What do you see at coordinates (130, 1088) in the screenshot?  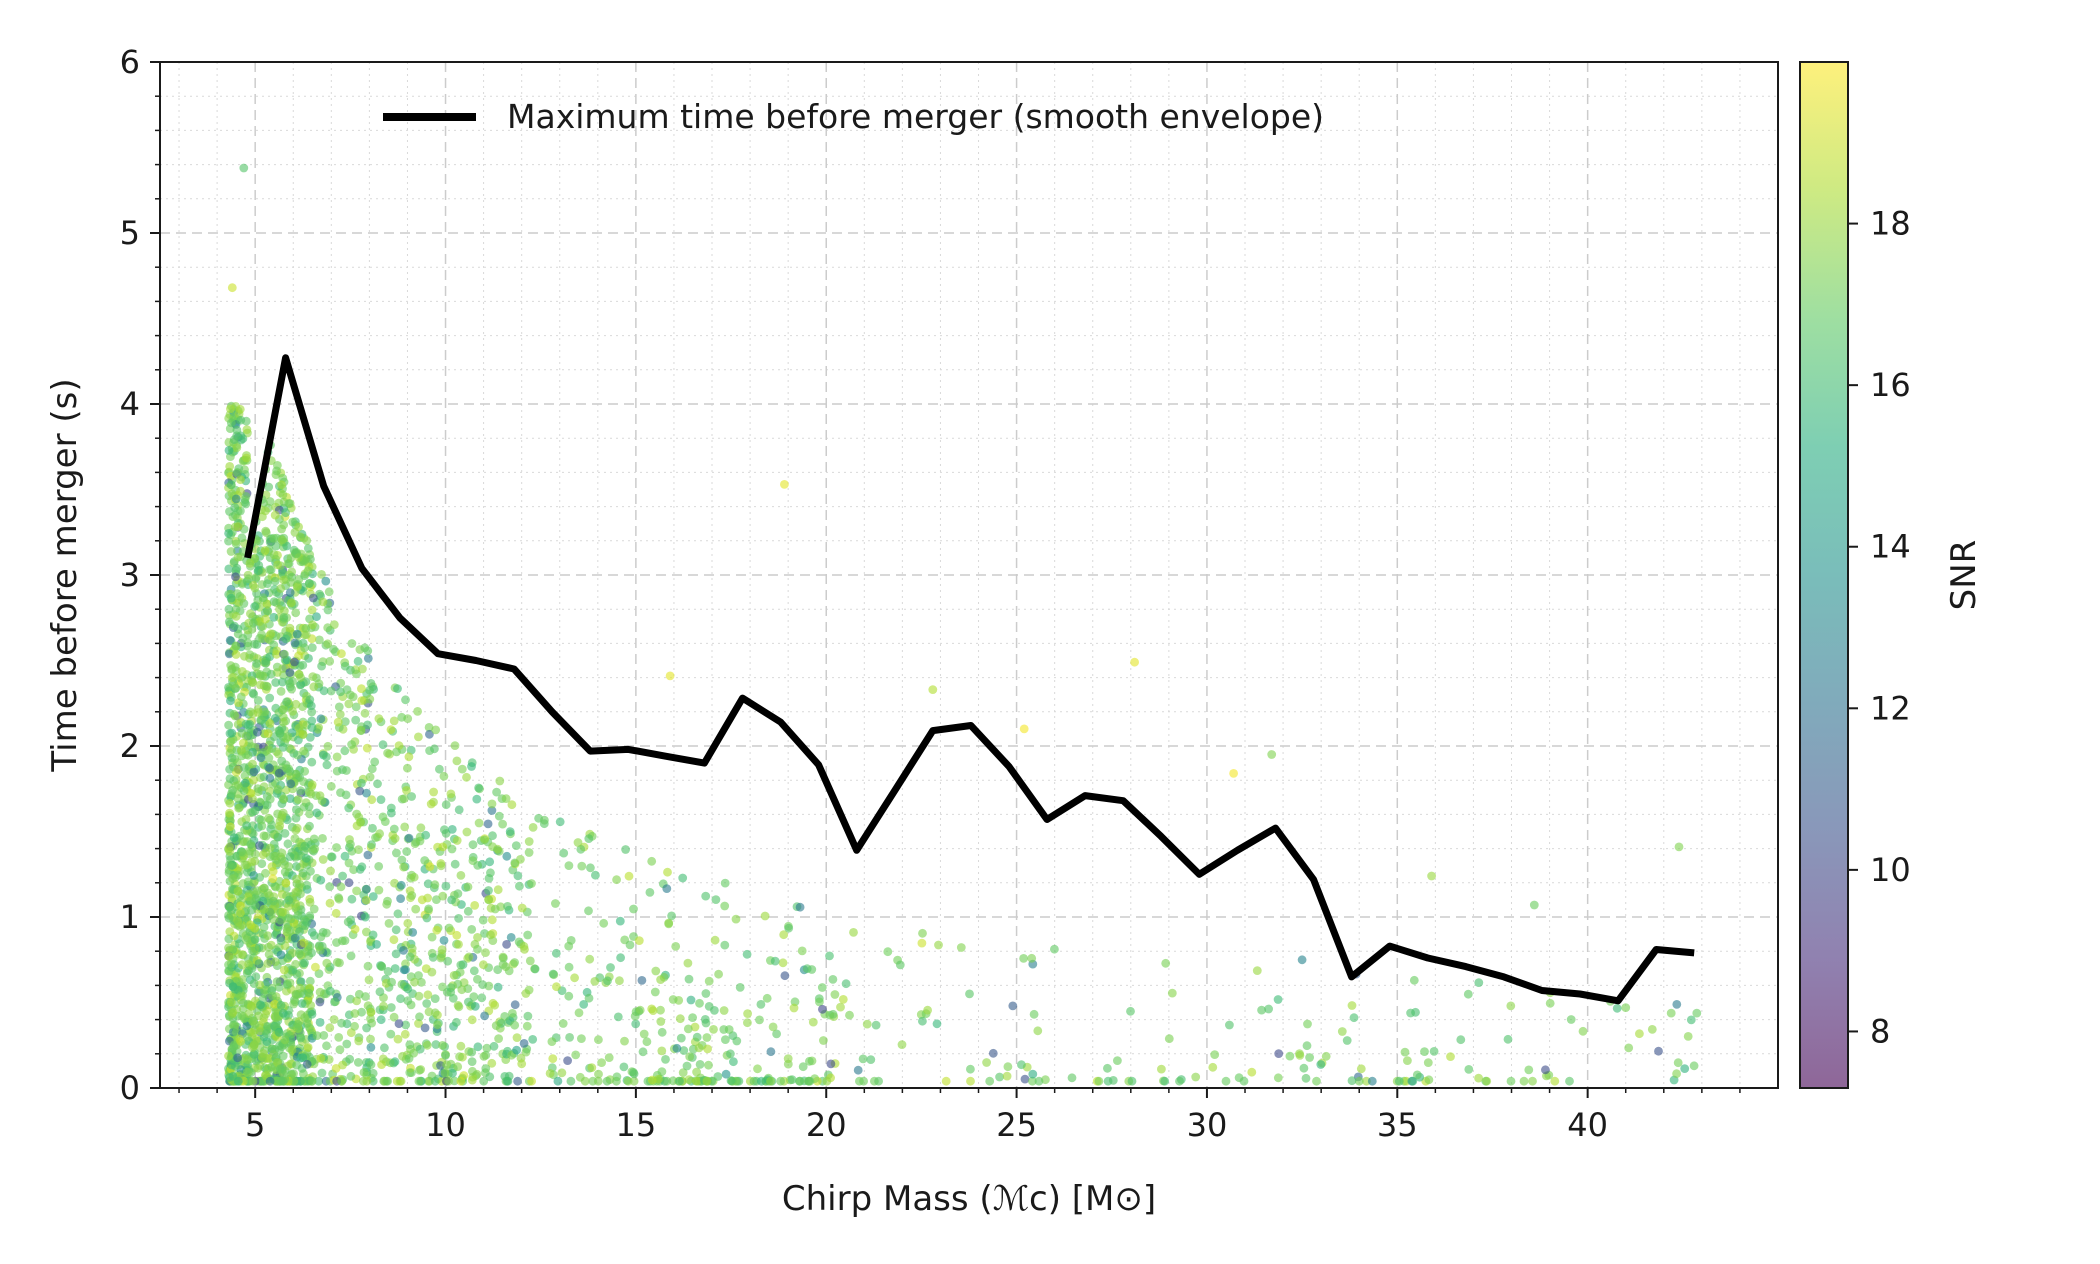 I see `y-tick-label: 0` at bounding box center [130, 1088].